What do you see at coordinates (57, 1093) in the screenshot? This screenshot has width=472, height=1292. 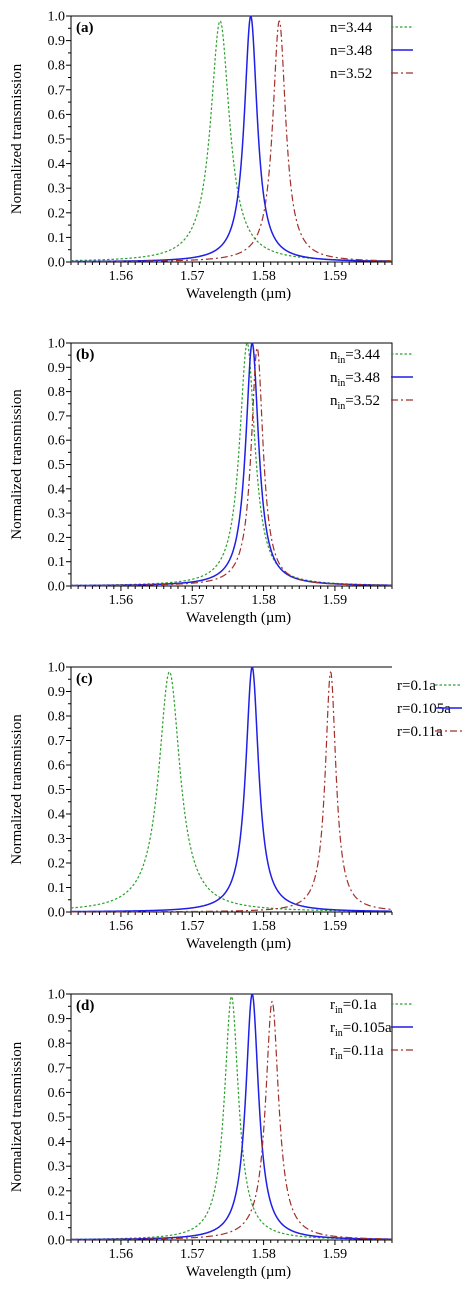 I see `y-tick-label: 0.6` at bounding box center [57, 1093].